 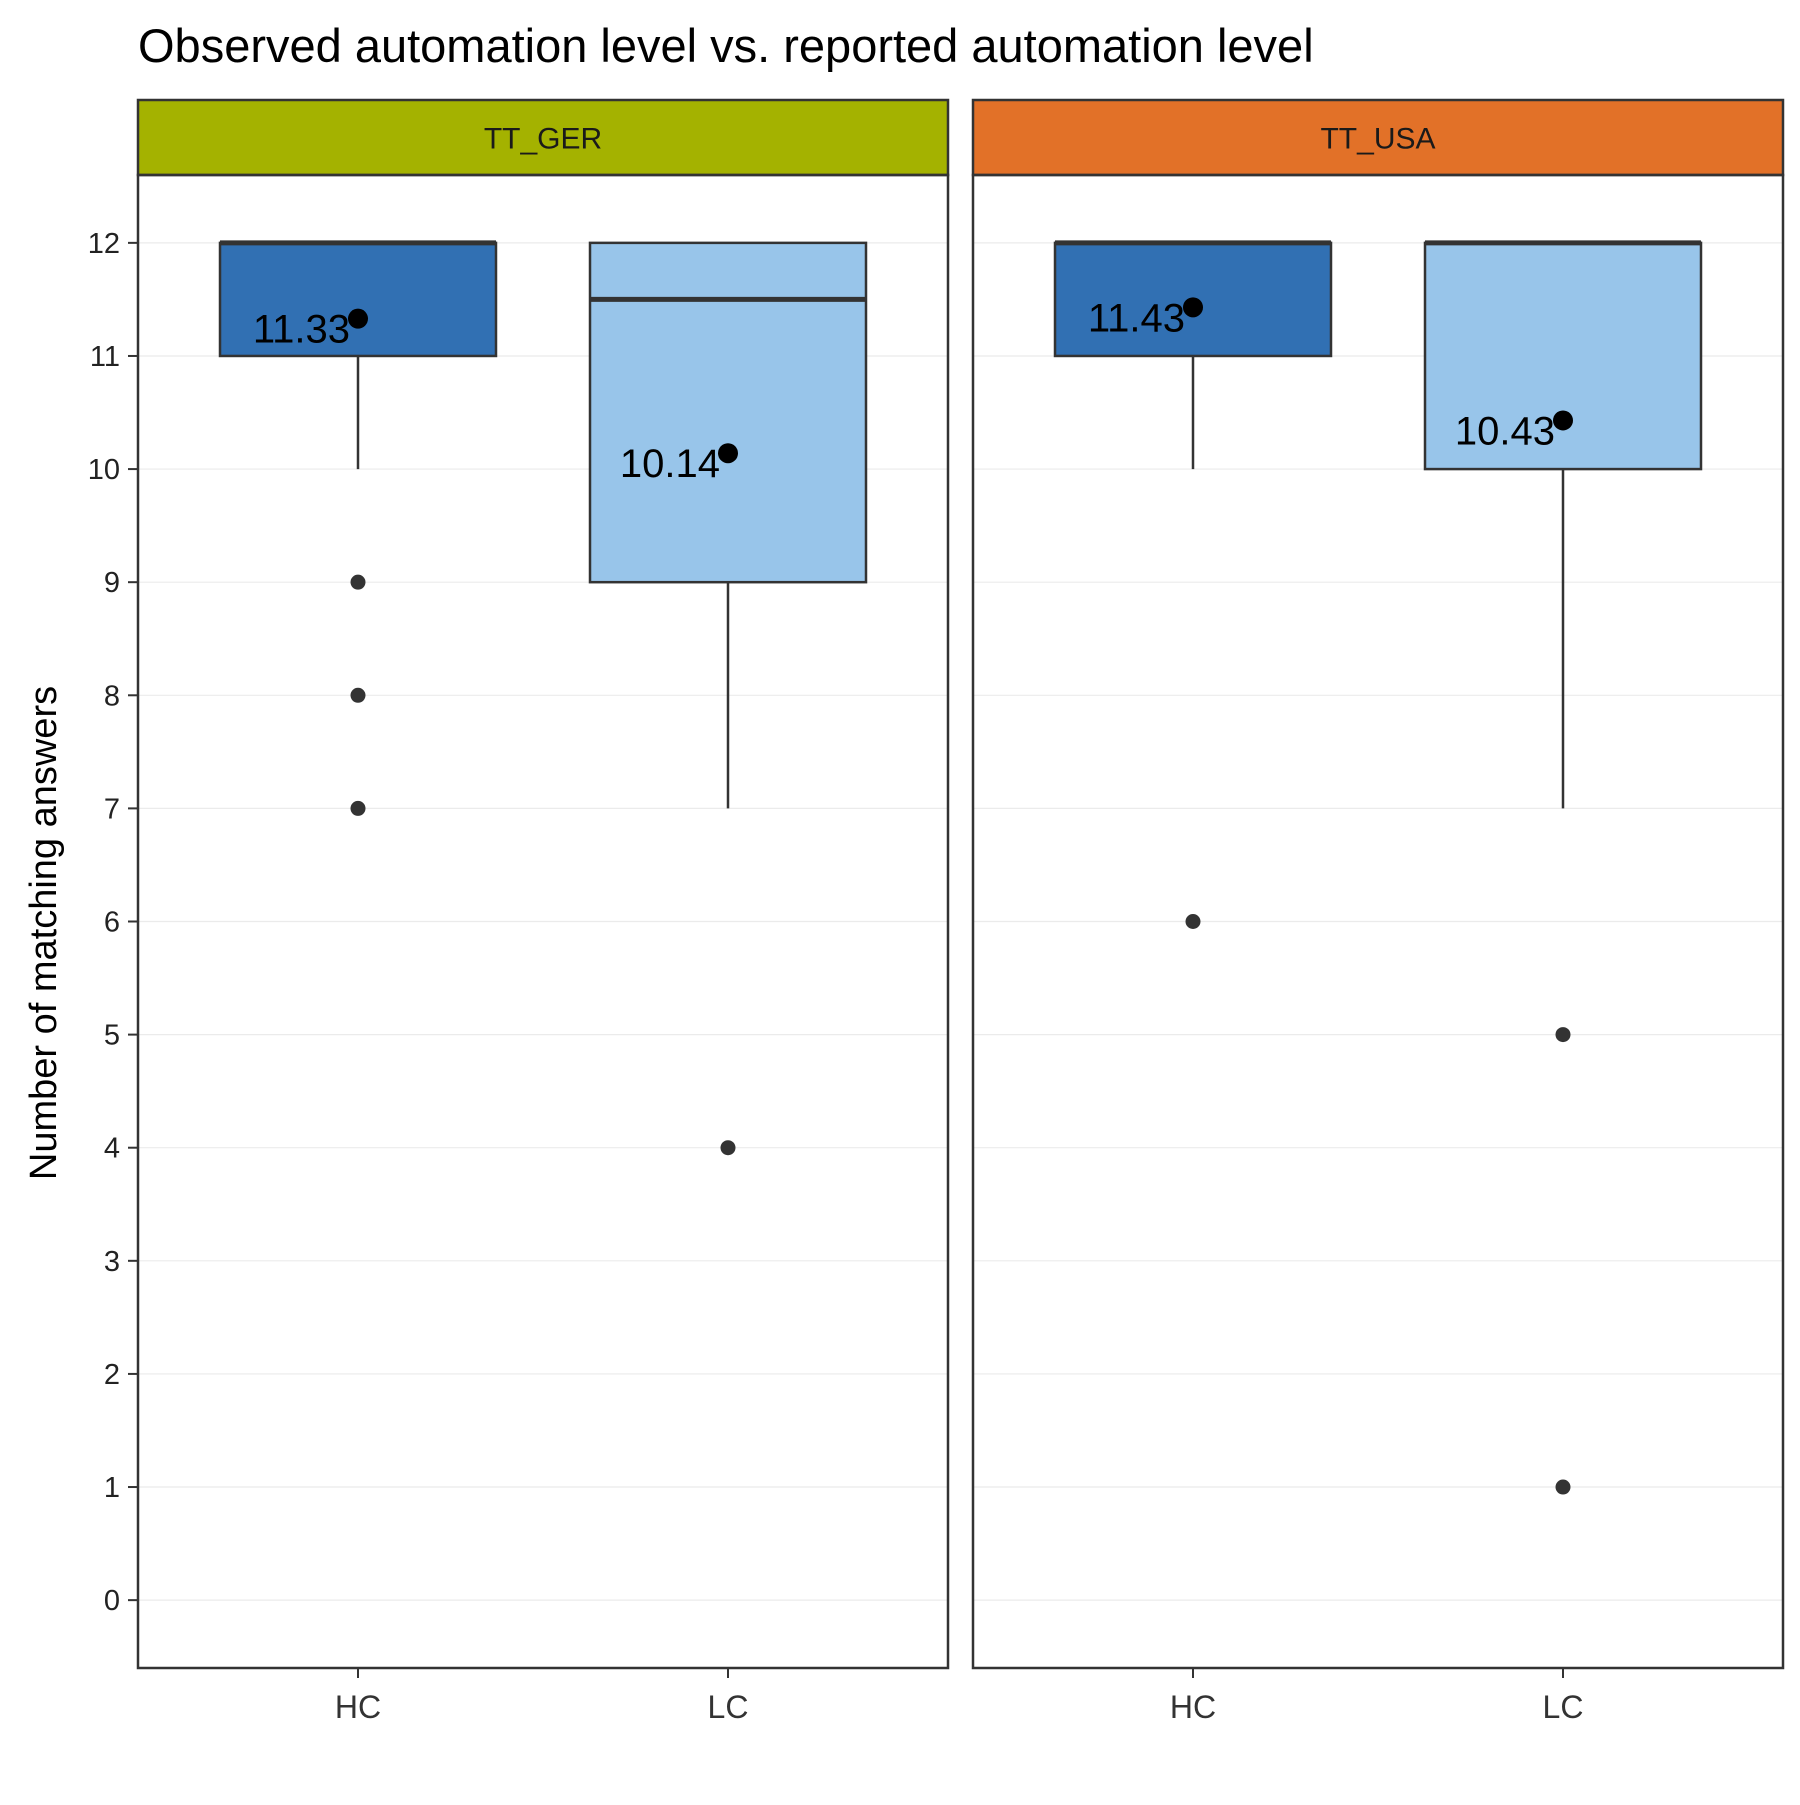 What do you see at coordinates (112, 1262) in the screenshot?
I see `y-tick-label: 3` at bounding box center [112, 1262].